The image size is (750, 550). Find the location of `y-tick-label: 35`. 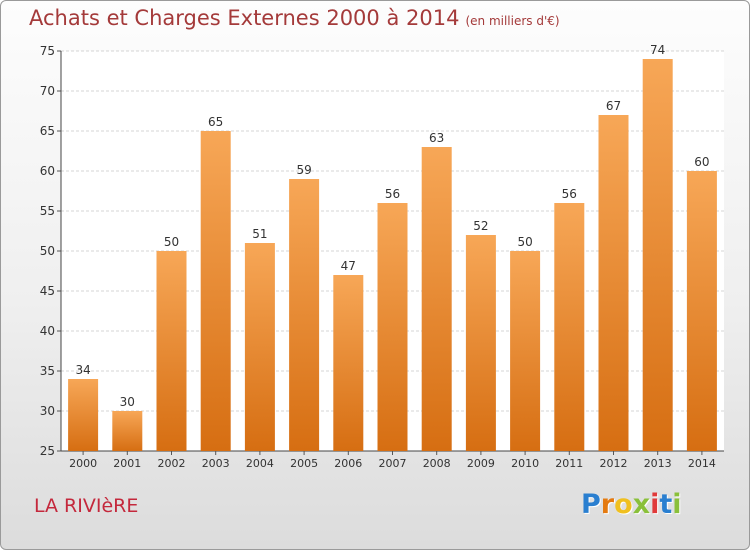

y-tick-label: 35 is located at coordinates (47, 371).